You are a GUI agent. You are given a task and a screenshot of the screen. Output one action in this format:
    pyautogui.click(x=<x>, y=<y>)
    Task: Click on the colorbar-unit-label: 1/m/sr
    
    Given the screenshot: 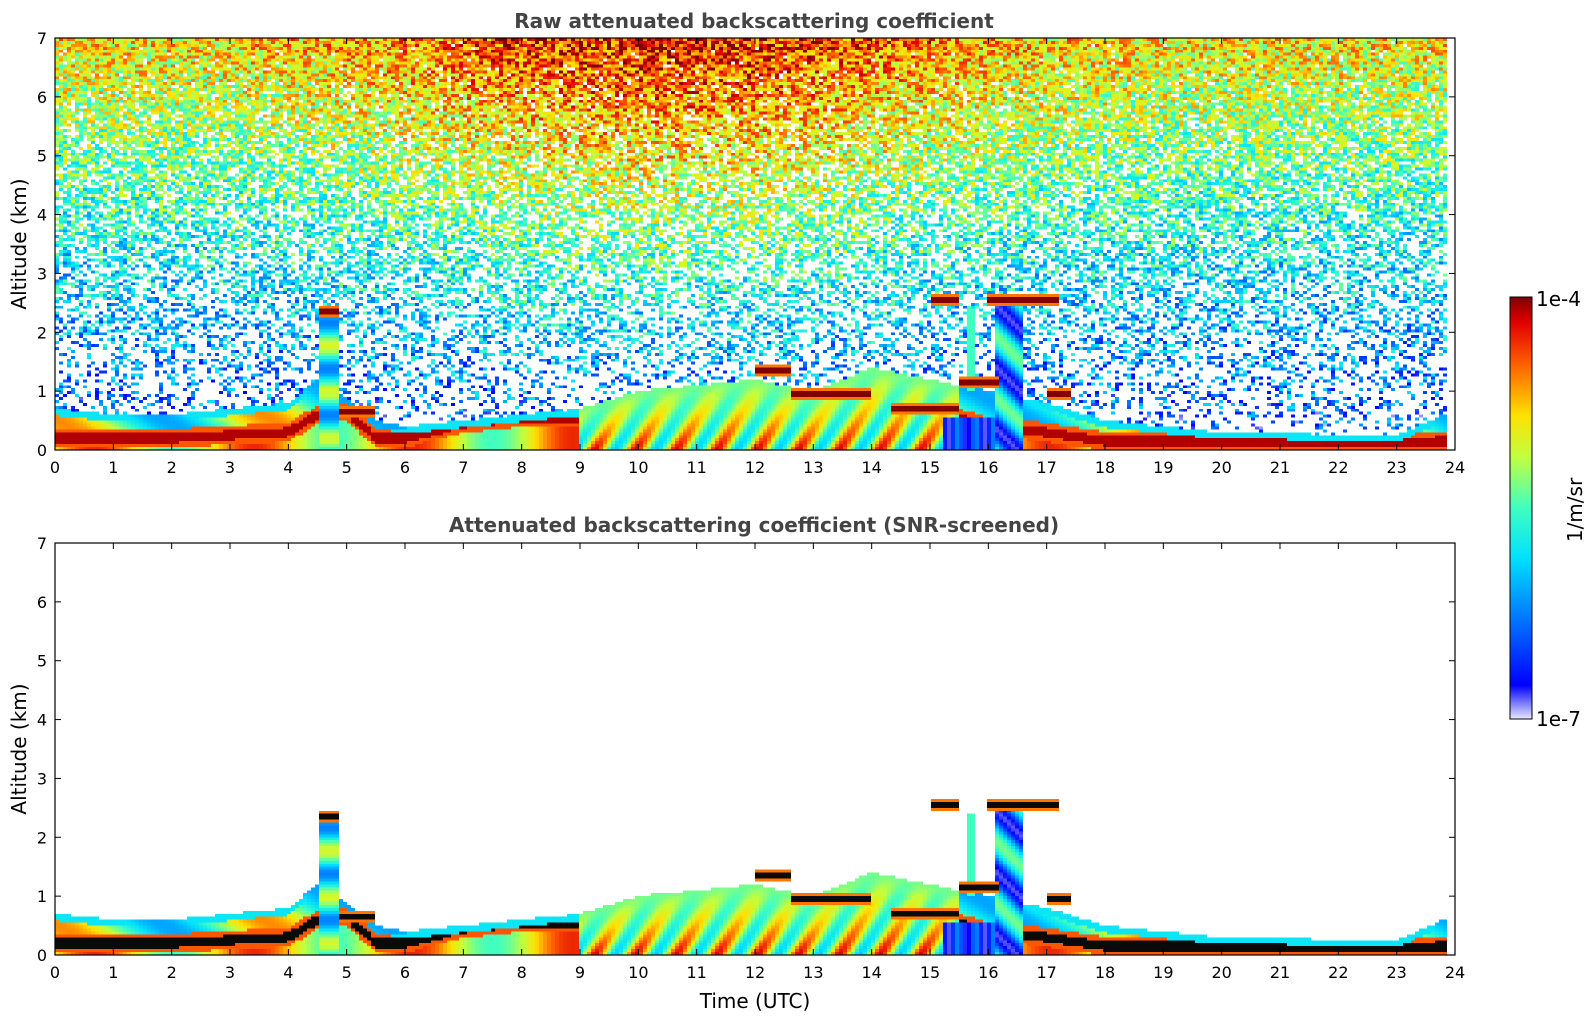 What is the action you would take?
    pyautogui.click(x=1575, y=509)
    